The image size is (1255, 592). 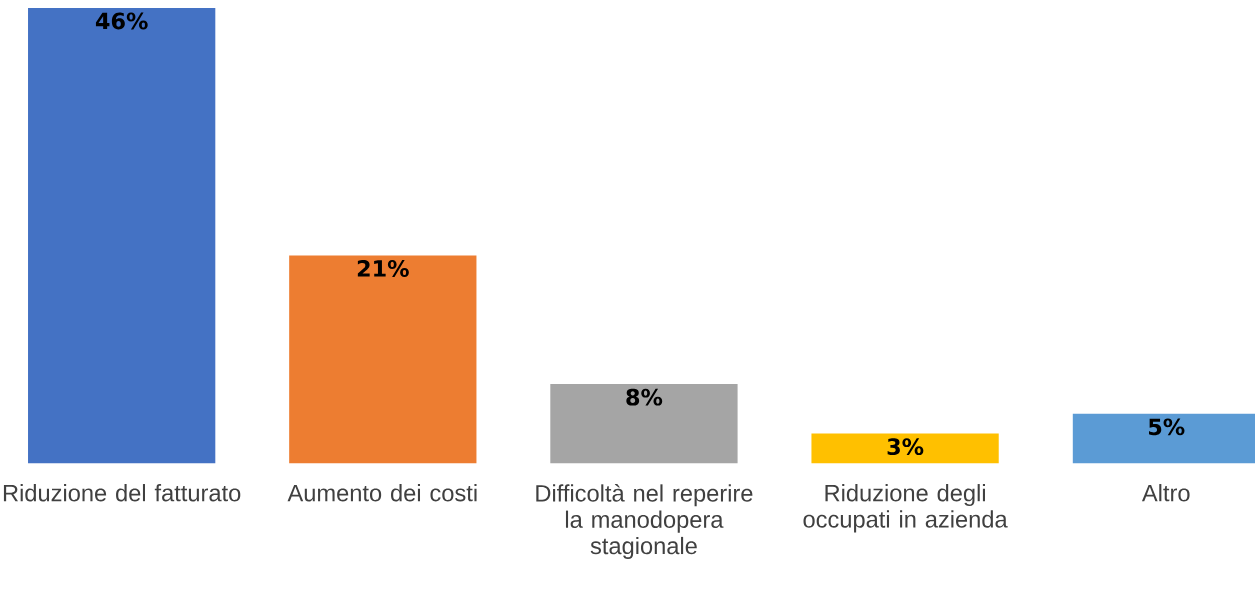 What do you see at coordinates (122, 493) in the screenshot?
I see `x-tick-label: Riduzione del fatturato` at bounding box center [122, 493].